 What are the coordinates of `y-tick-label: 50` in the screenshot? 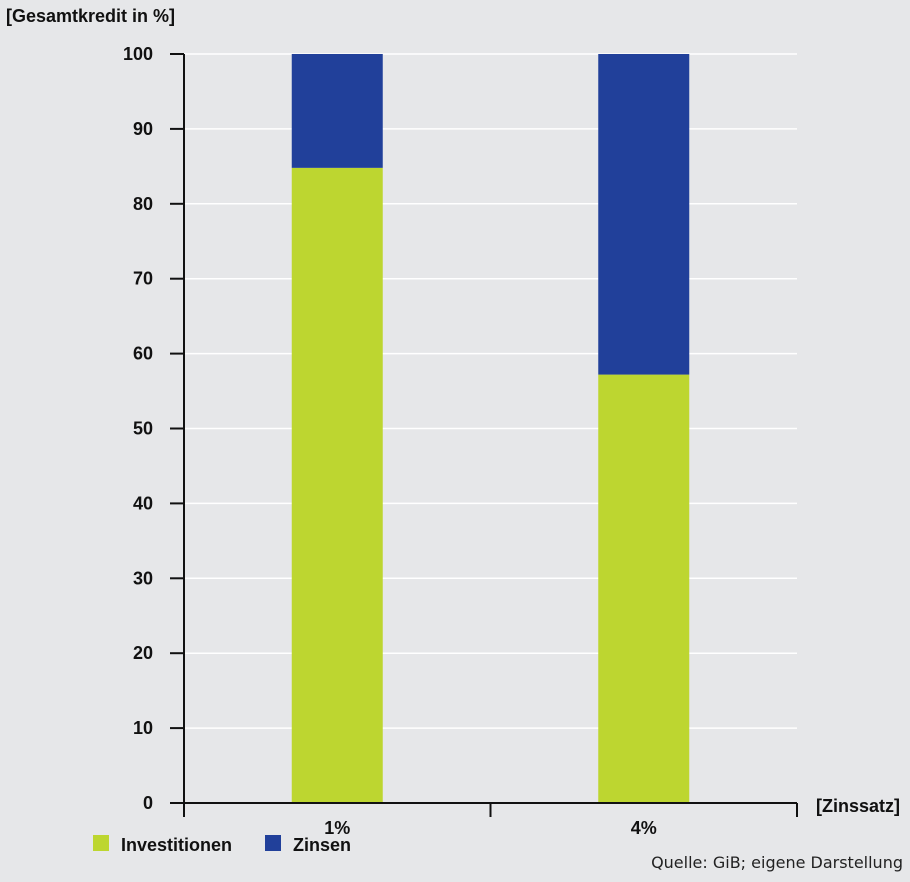 It's located at (143, 429).